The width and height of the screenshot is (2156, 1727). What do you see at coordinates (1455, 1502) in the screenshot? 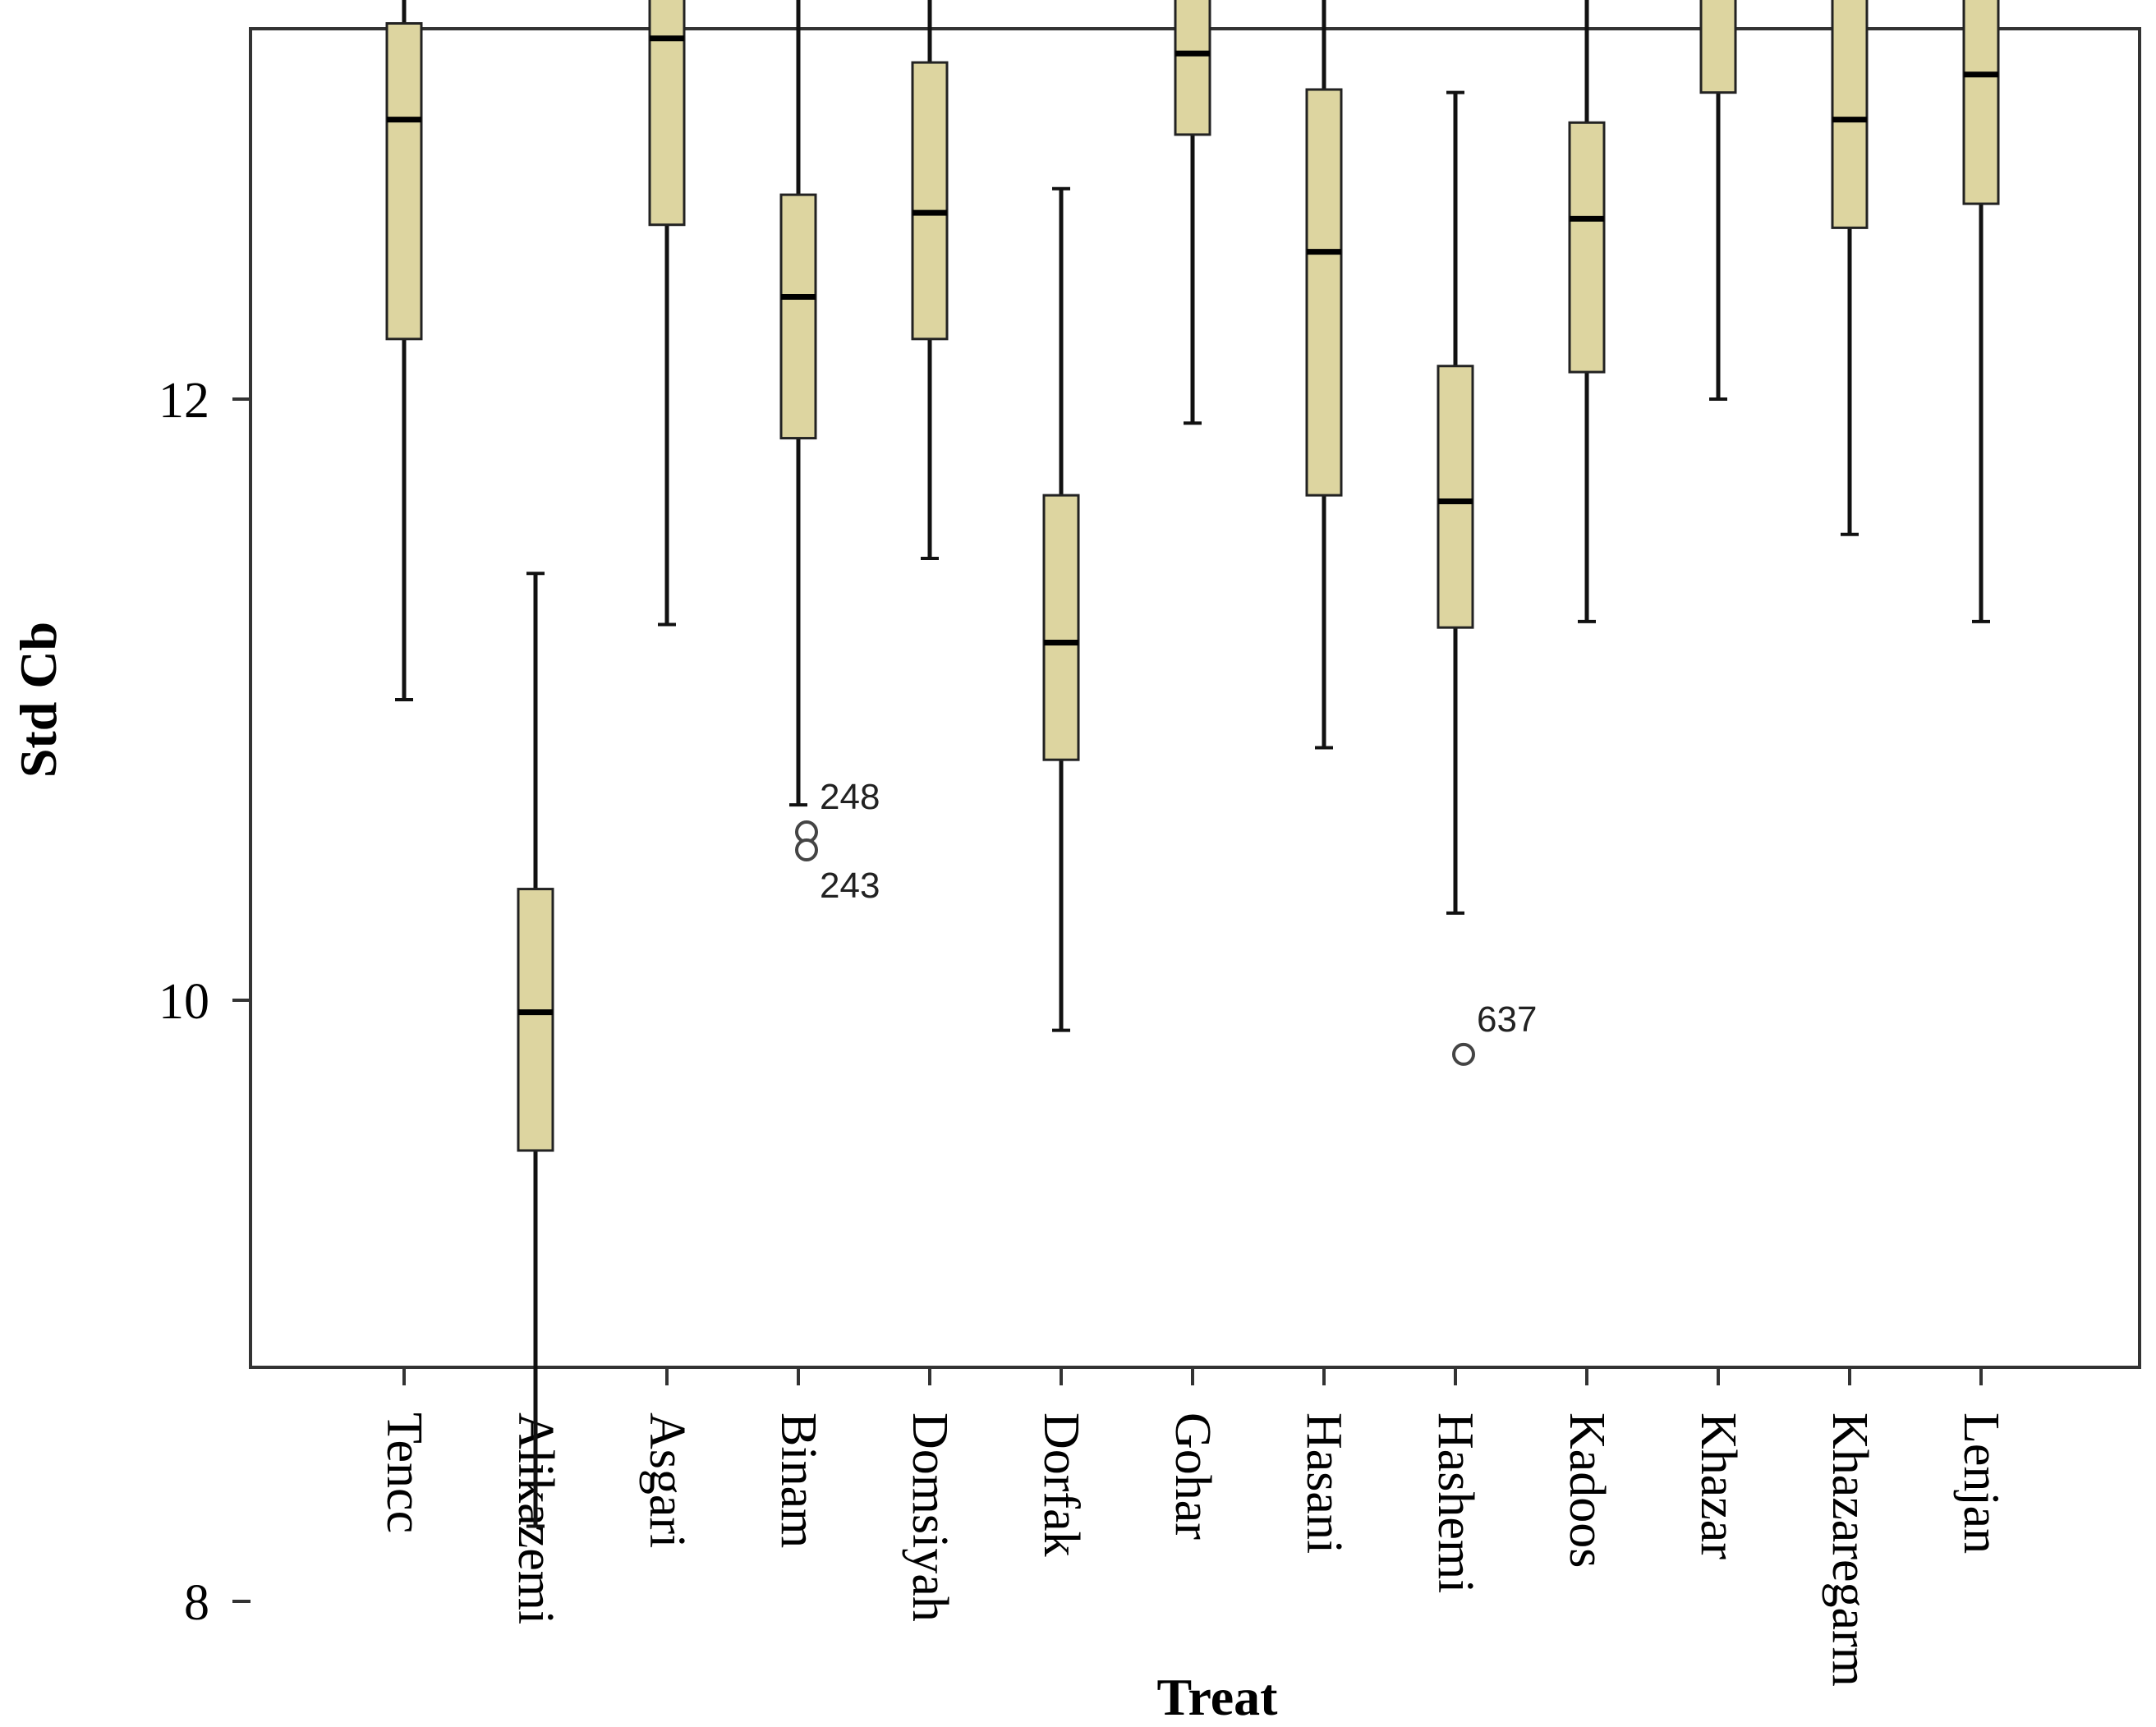
I see `x-category-label: Hashemi` at bounding box center [1455, 1502].